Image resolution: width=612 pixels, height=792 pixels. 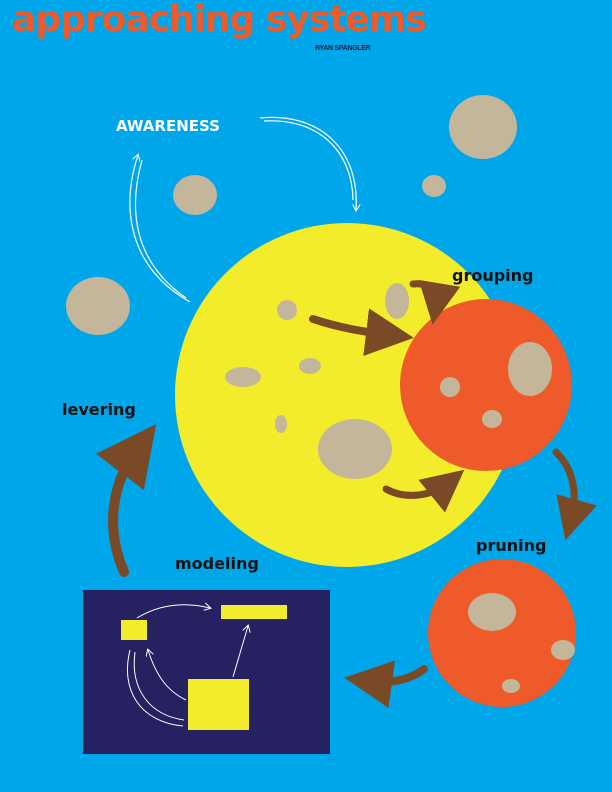 What do you see at coordinates (242, 209) in the screenshot?
I see `awareness-arrow-icon` at bounding box center [242, 209].